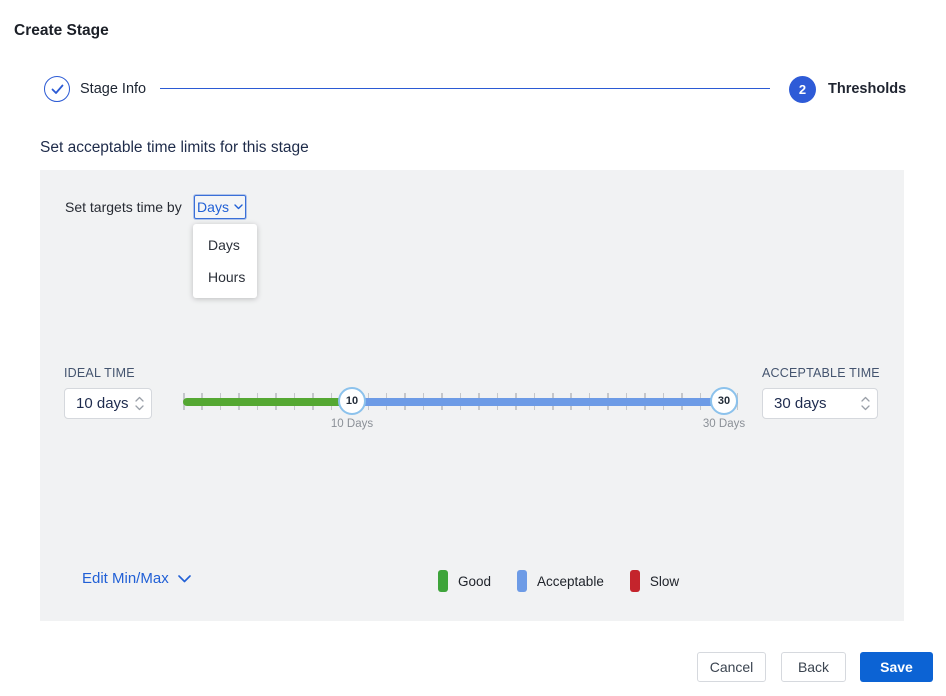 This screenshot has width=946, height=696. I want to click on acceptable-time-stepper, so click(865, 403).